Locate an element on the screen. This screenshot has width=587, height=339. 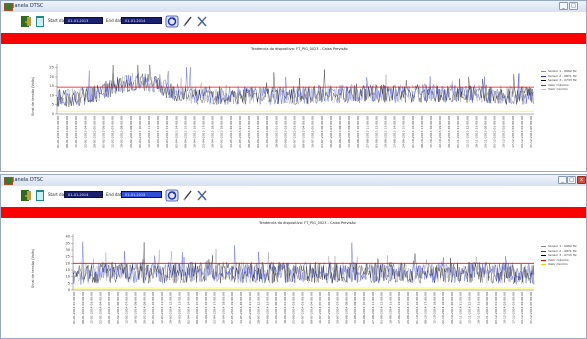
y-tick-label: 10 is located at coordinates (52, 95).